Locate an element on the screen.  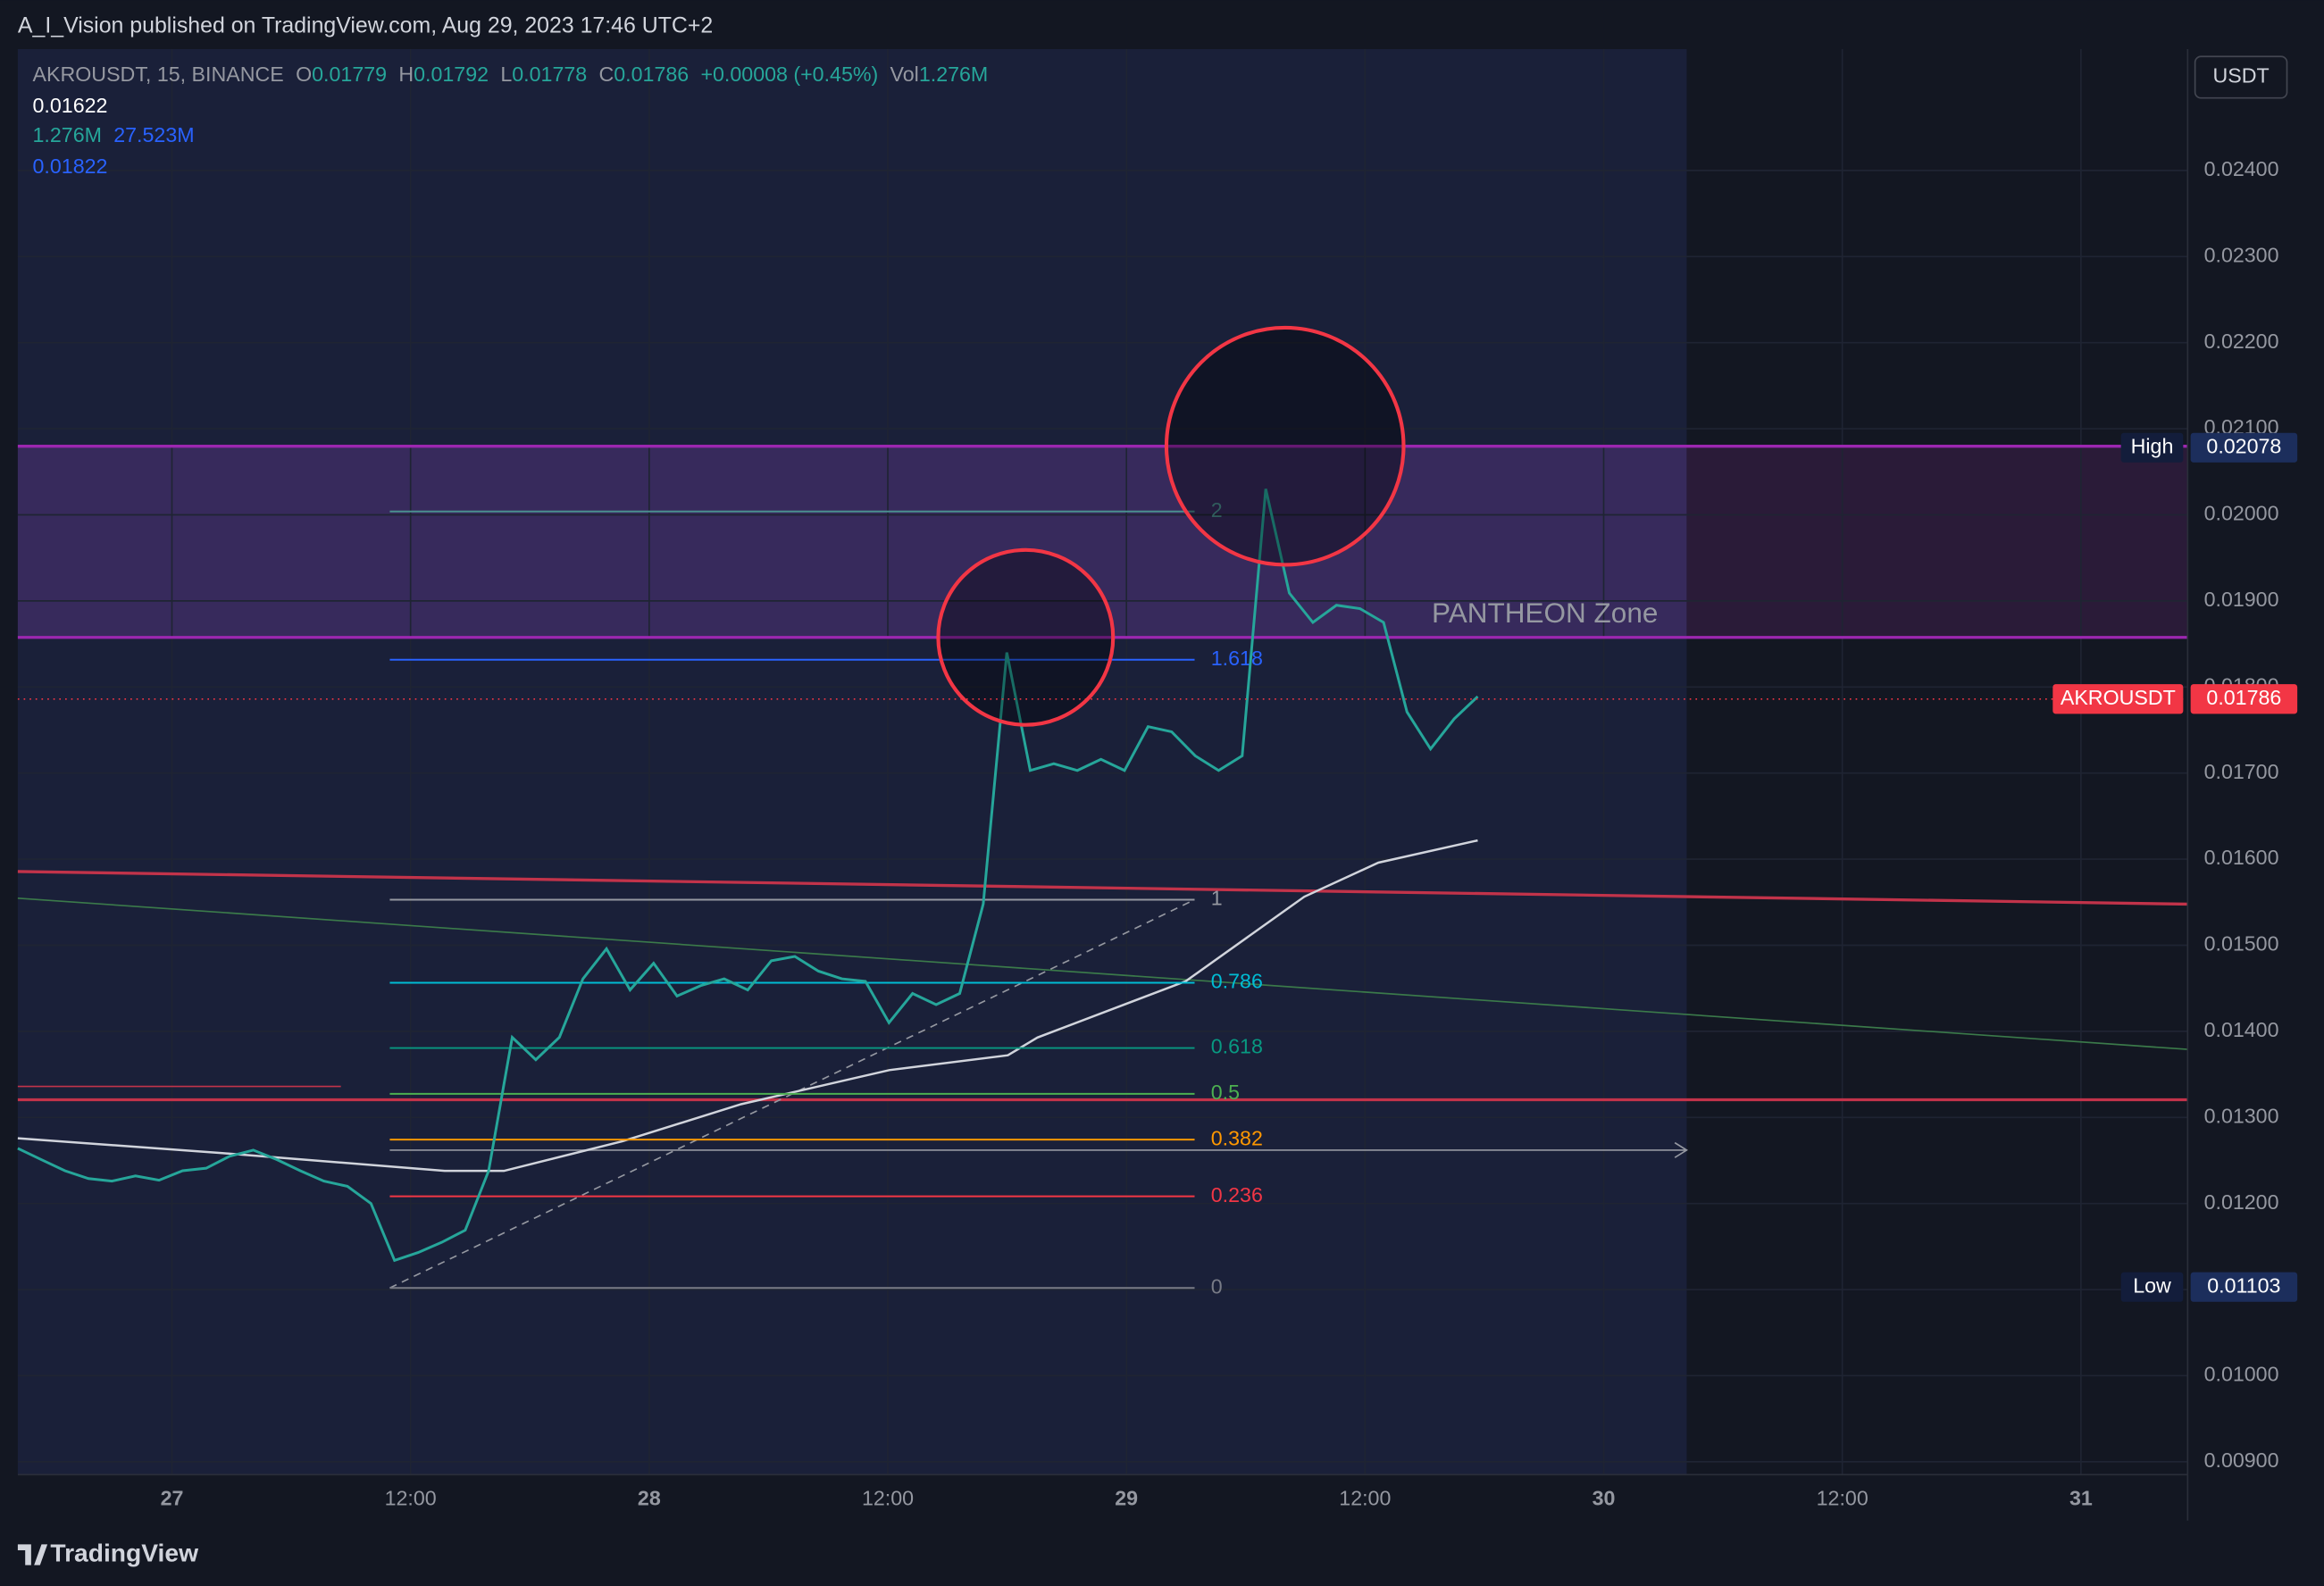
projection-arrow is located at coordinates (1039, 1149).